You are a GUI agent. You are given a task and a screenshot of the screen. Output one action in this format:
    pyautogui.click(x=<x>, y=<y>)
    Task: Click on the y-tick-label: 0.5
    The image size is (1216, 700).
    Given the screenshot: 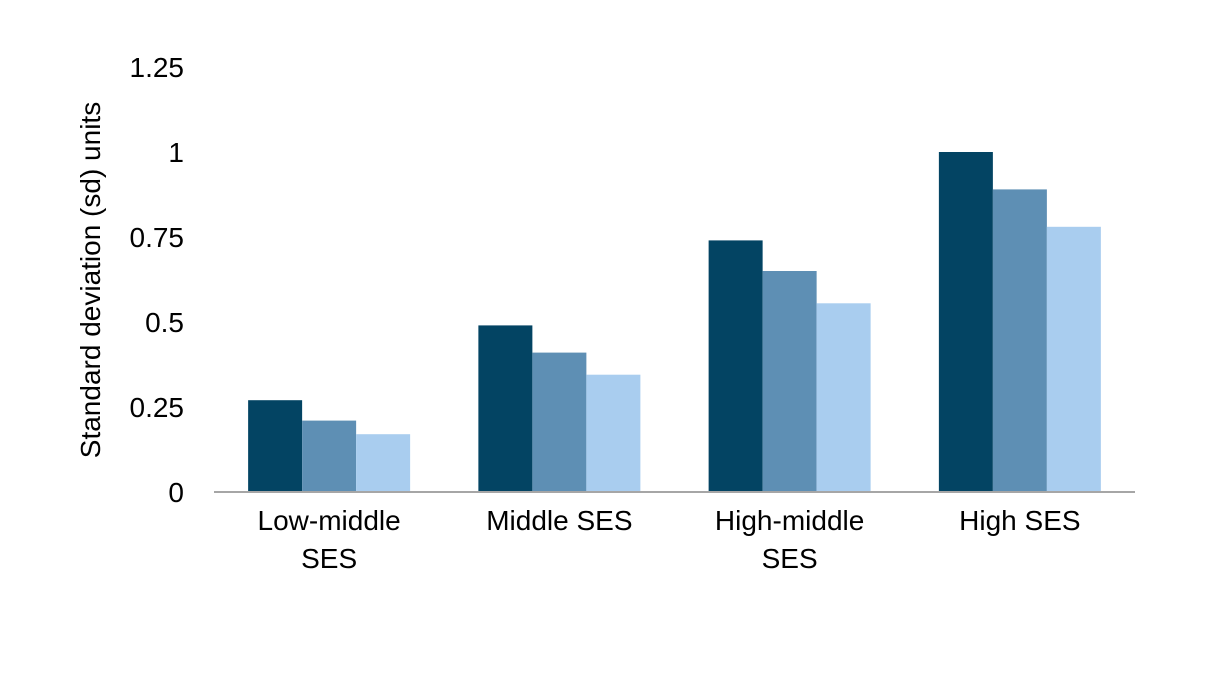 What is the action you would take?
    pyautogui.click(x=164, y=322)
    